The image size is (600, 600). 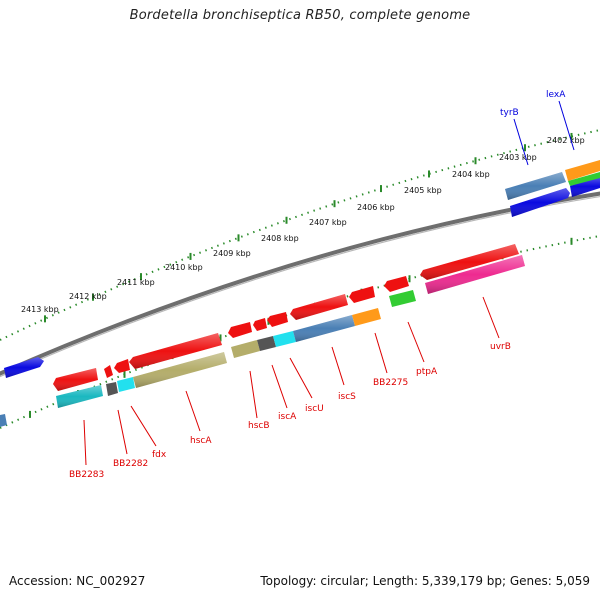 I want to click on scale-label-2402: 2402 kbp, so click(x=566, y=140).